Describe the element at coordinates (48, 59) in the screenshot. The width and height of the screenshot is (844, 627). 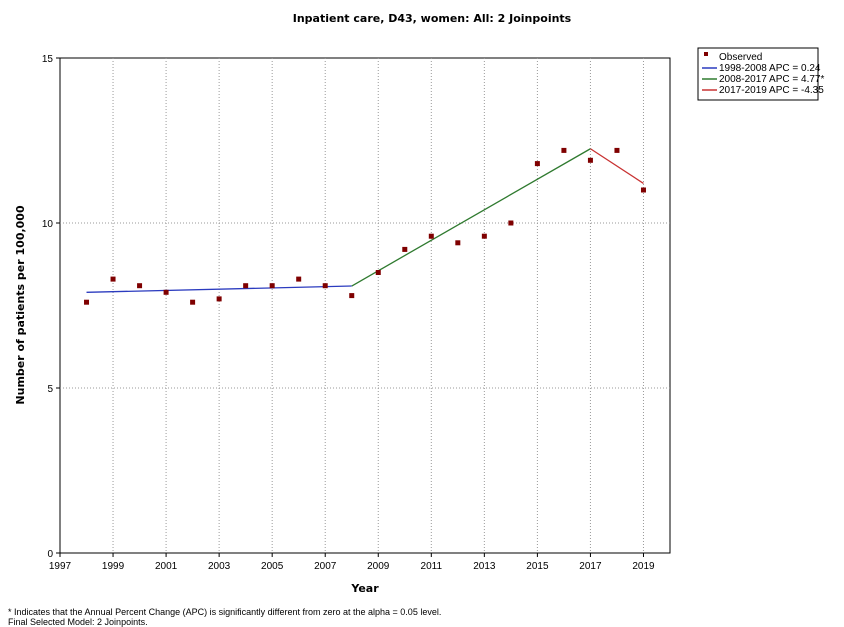
I see `y-tick-label: 15` at that location.